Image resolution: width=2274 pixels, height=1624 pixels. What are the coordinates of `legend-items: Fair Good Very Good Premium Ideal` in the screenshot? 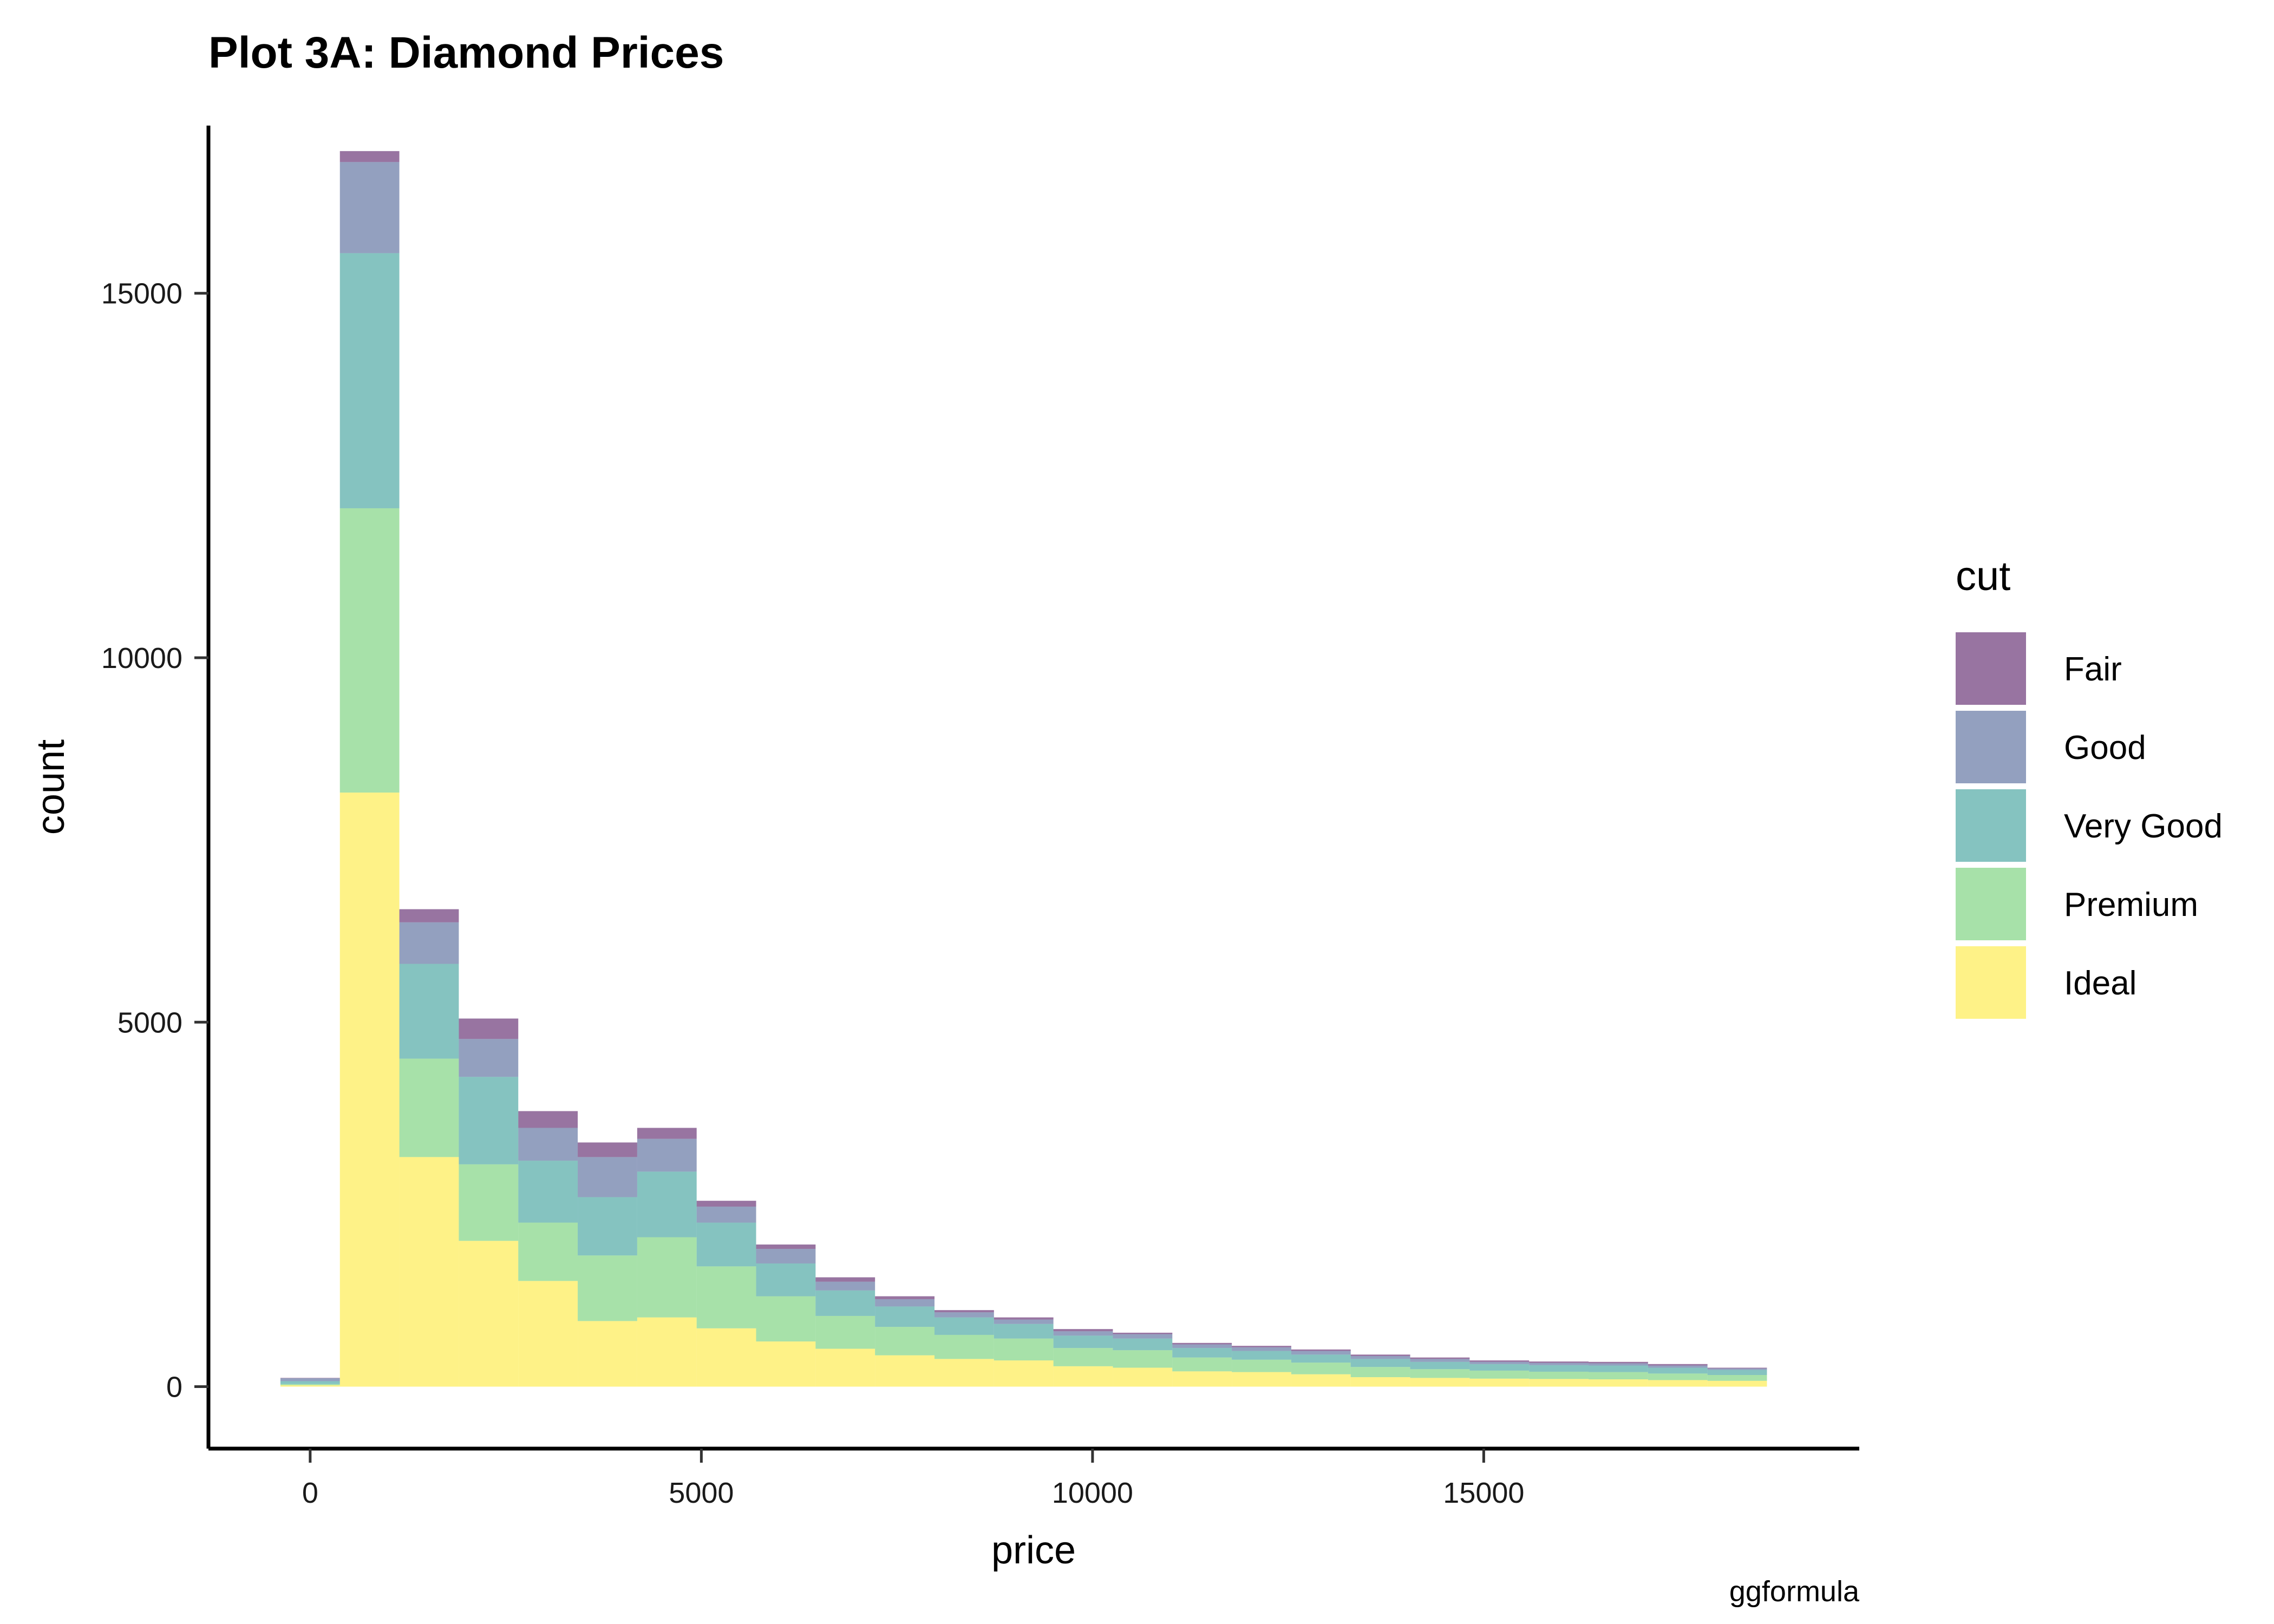 It's located at (2089, 825).